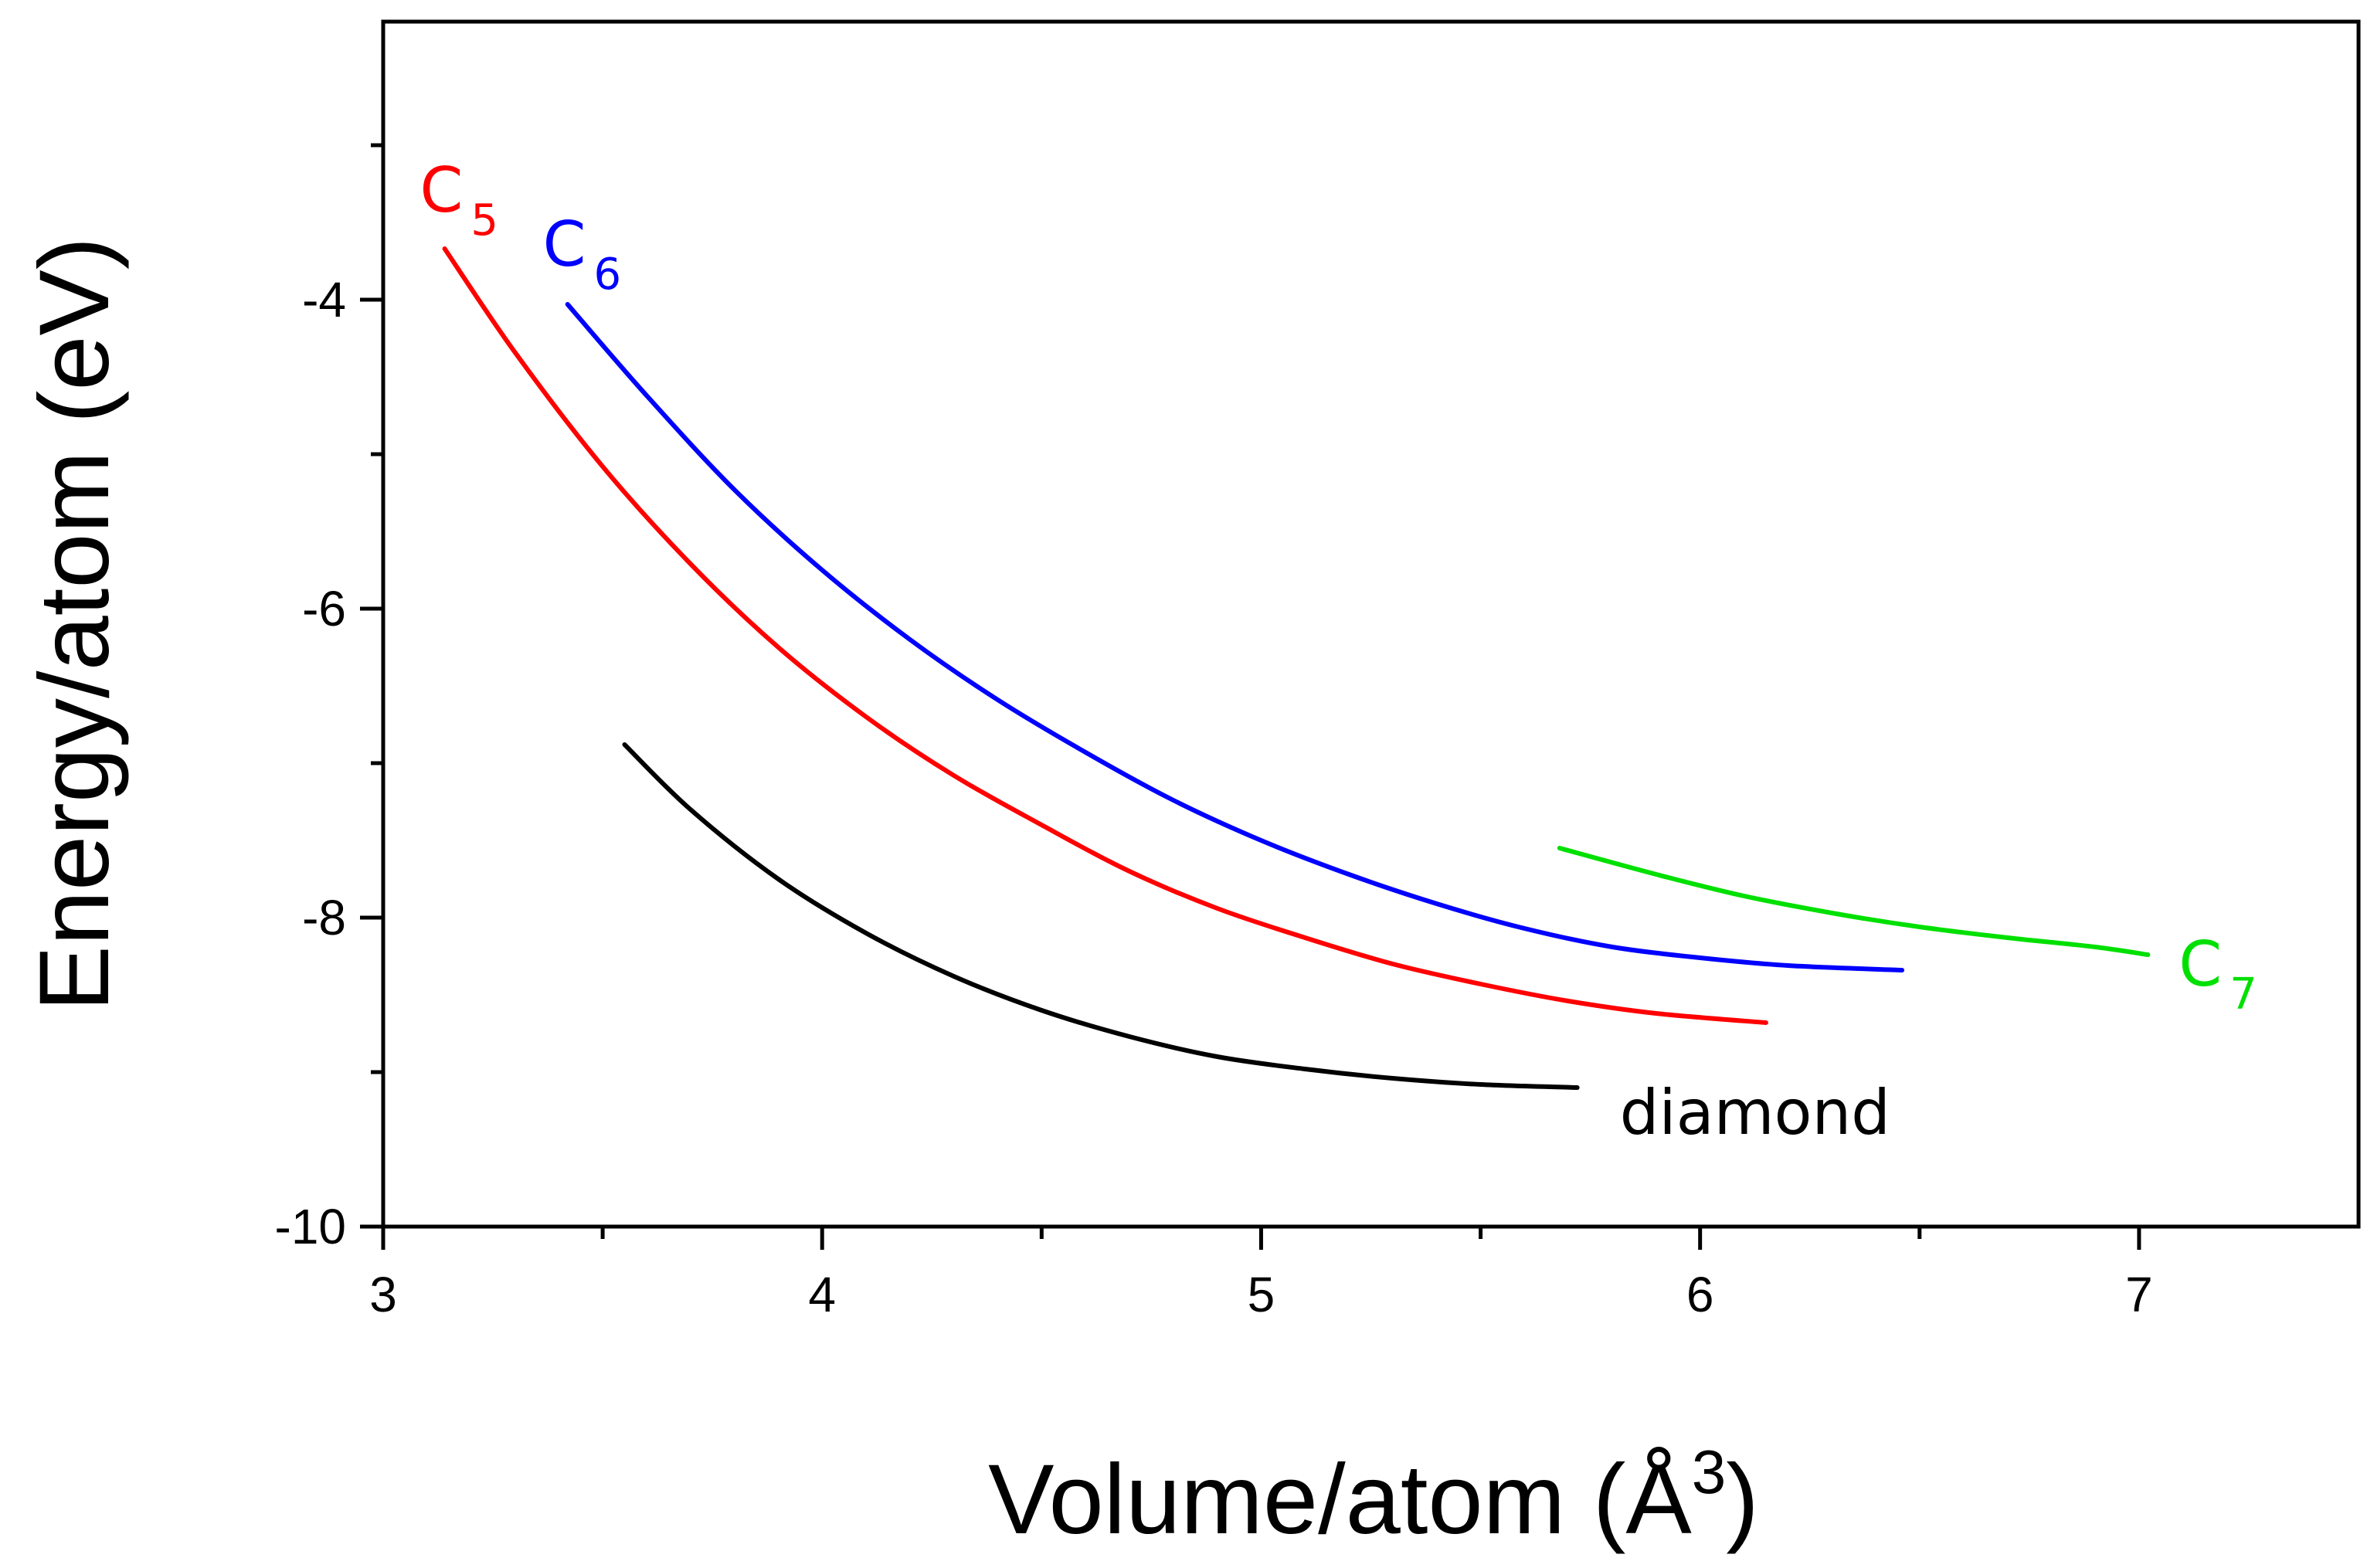 The height and width of the screenshot is (1568, 2374). What do you see at coordinates (1854, 901) in the screenshot?
I see `series-line-c7` at bounding box center [1854, 901].